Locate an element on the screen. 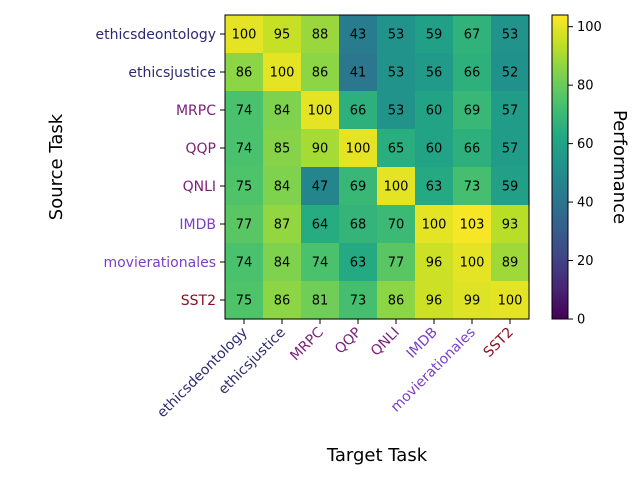 The width and height of the screenshot is (640, 480). cell-value-label: 67 is located at coordinates (472, 35).